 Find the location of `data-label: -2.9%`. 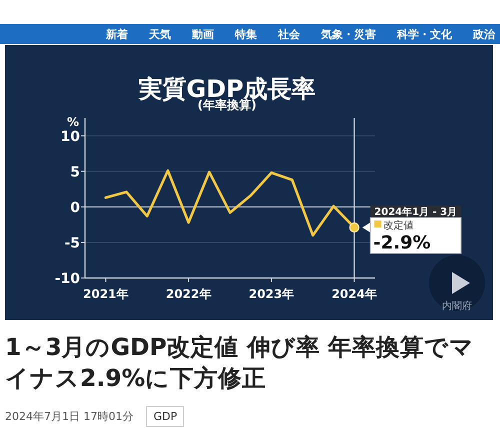

data-label: -2.9% is located at coordinates (402, 243).